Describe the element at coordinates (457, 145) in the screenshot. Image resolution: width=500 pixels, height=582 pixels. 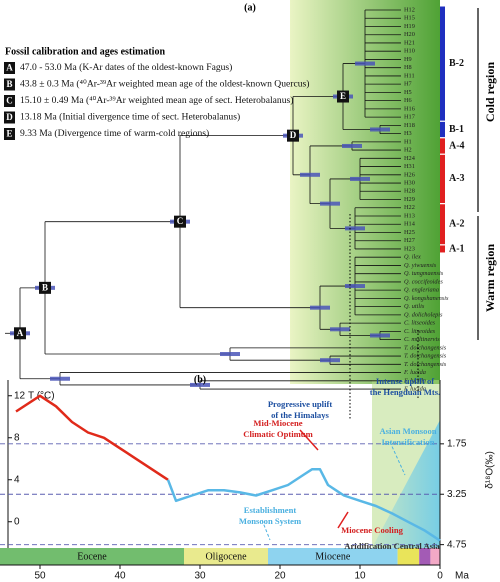
I see `clade-label: A-4` at that location.